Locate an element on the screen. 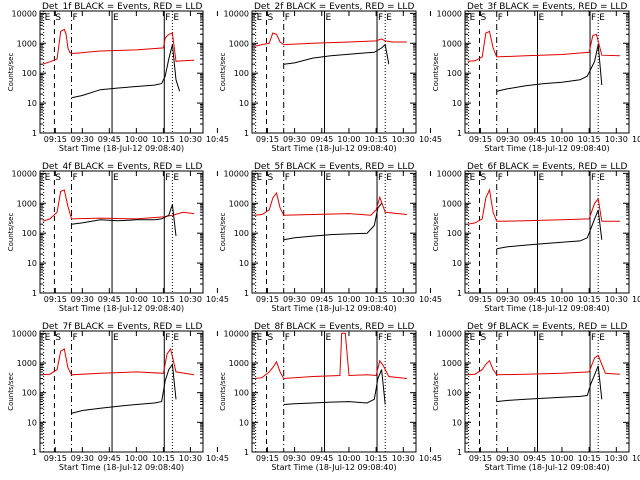 This screenshot has width=640, height=480. panel-title: Det_6f BLACK = Events, RED = LLD is located at coordinates (547, 167).